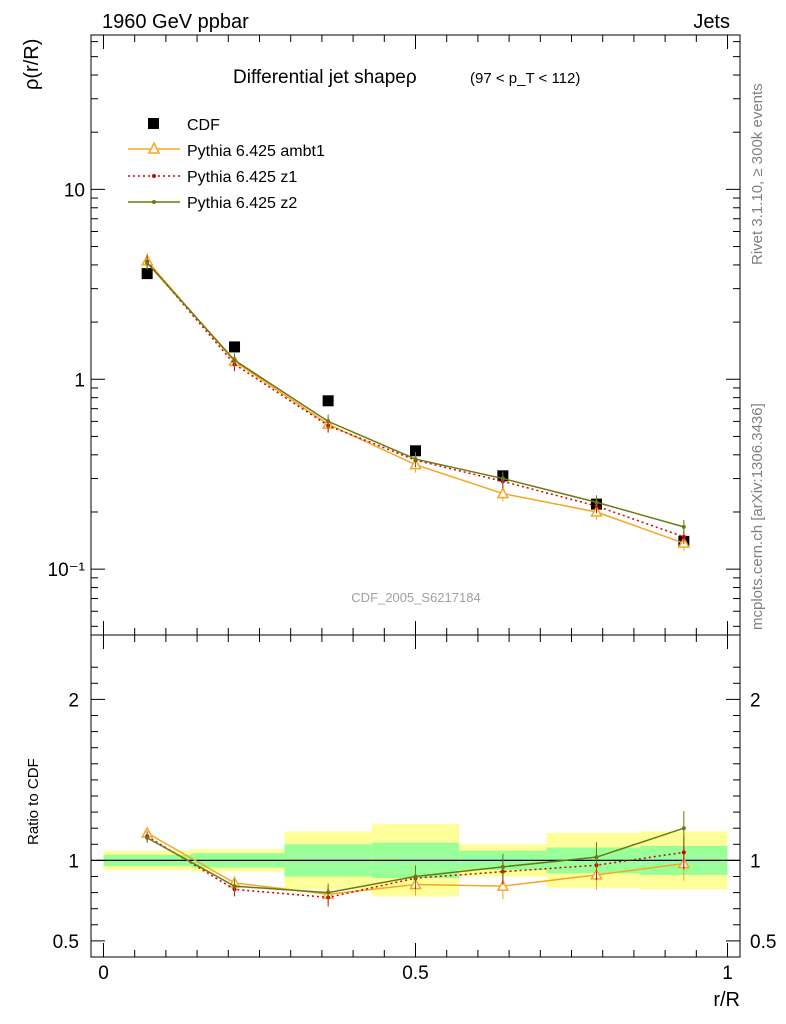 The width and height of the screenshot is (786, 1024). What do you see at coordinates (74, 190) in the screenshot?
I see `y-tick-label: 10` at bounding box center [74, 190].